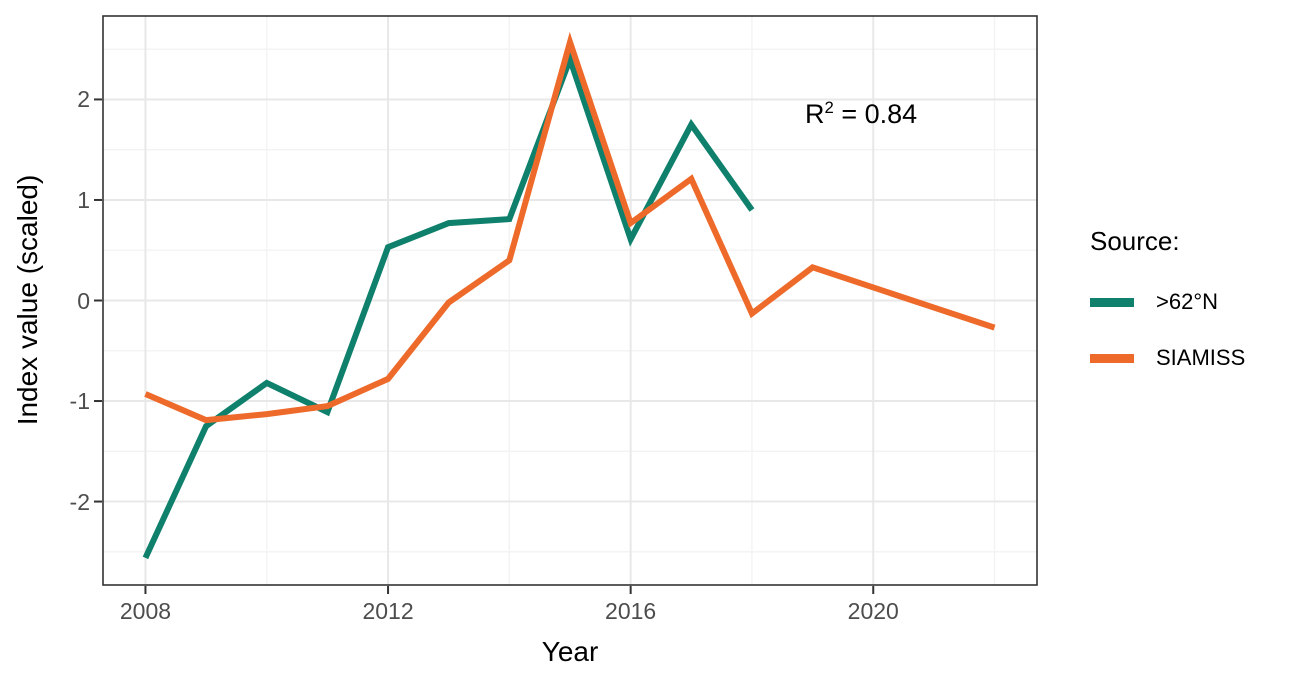 The image size is (1299, 692). Describe the element at coordinates (27, 300) in the screenshot. I see `y-axis-title: Index value (scaled)` at that location.